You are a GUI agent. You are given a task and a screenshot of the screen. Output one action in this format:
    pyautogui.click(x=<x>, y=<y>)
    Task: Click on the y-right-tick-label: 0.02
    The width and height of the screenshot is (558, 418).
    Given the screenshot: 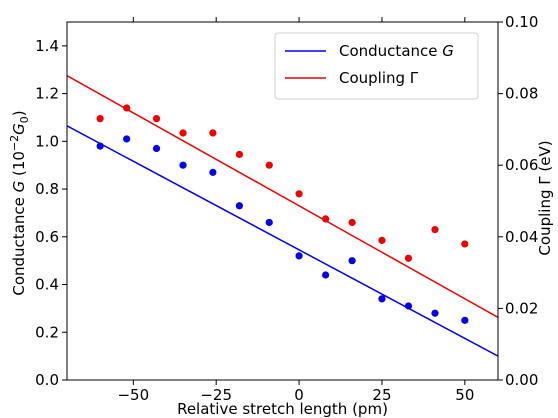 What is the action you would take?
    pyautogui.click(x=521, y=308)
    